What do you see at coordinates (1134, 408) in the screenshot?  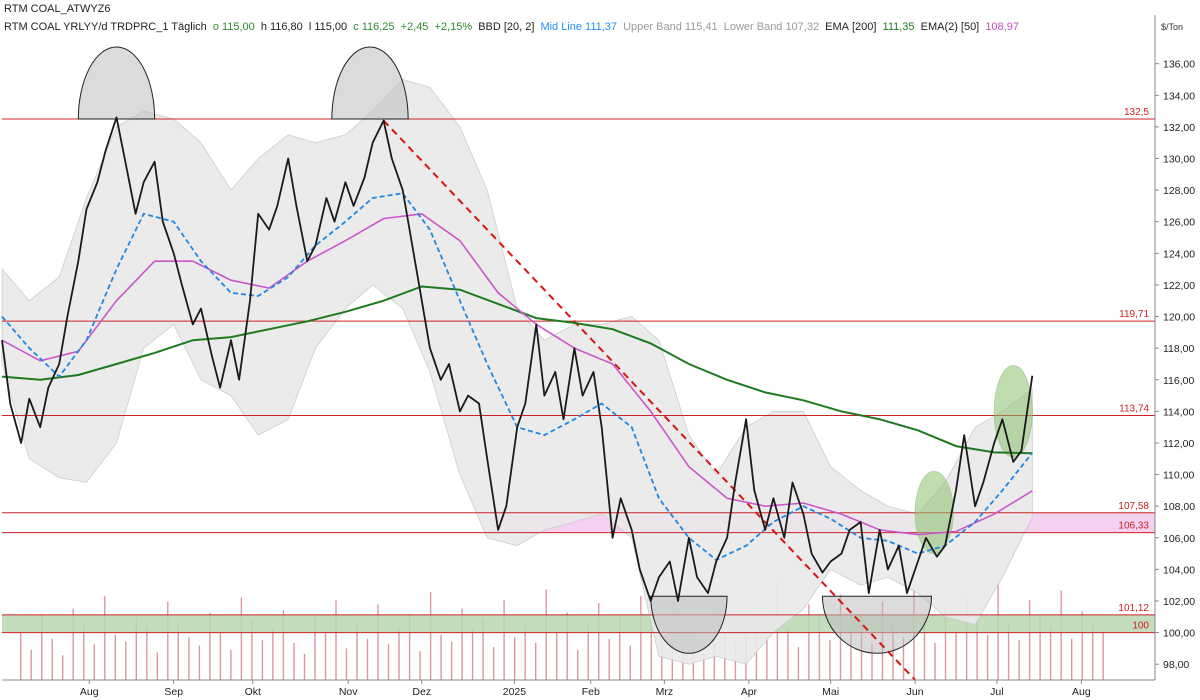 I see `level-label: 113,74` at bounding box center [1134, 408].